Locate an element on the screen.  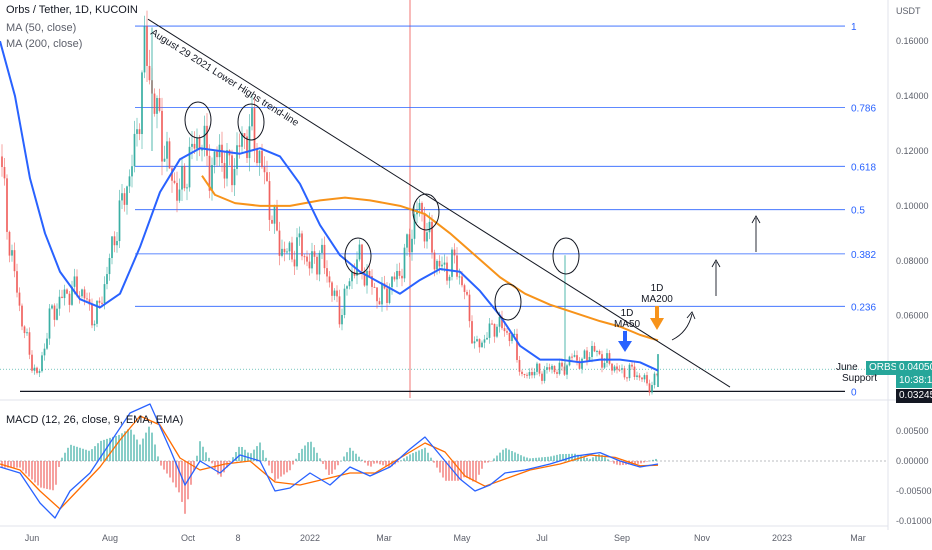
curved-arrow-head is located at coordinates (691, 315).